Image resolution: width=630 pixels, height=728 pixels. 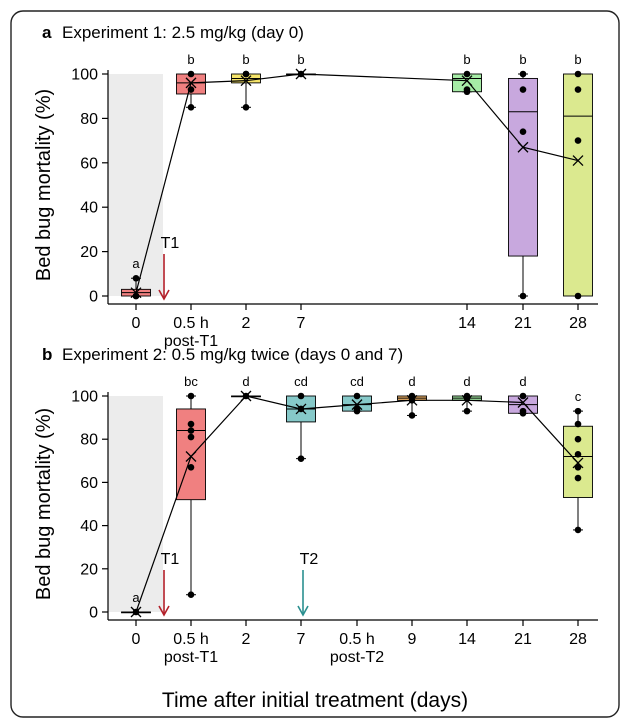 I want to click on x-tick-label-line: 7, so click(x=301, y=323).